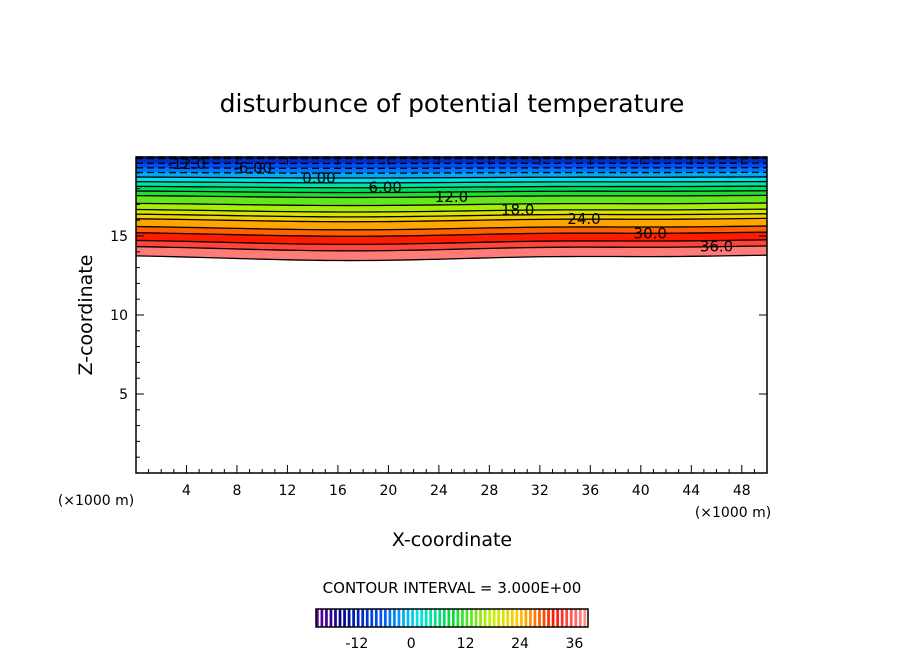 This screenshot has height=658, width=904. Describe the element at coordinates (356, 644) in the screenshot. I see `colorbar-tick-label: -12` at that location.